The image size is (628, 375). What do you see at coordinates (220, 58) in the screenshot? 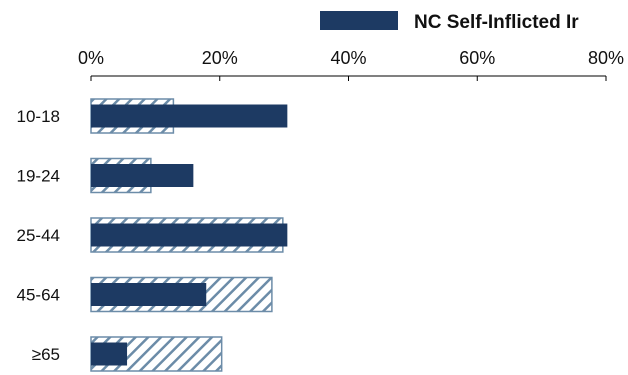
I see `x-tick-label: 20%` at bounding box center [220, 58].